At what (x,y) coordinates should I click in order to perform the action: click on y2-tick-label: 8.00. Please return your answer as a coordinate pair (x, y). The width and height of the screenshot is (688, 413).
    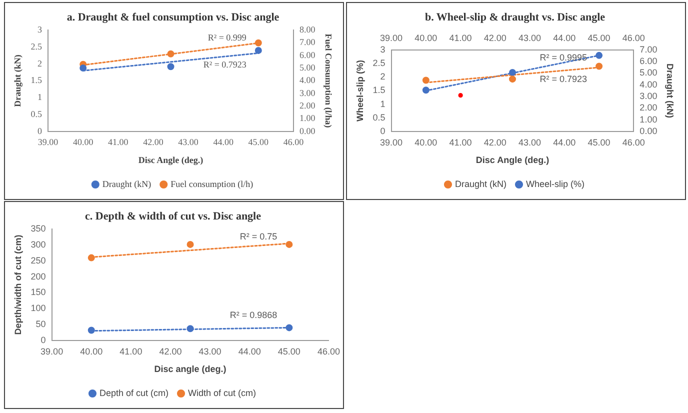
    Looking at the image, I should click on (307, 29).